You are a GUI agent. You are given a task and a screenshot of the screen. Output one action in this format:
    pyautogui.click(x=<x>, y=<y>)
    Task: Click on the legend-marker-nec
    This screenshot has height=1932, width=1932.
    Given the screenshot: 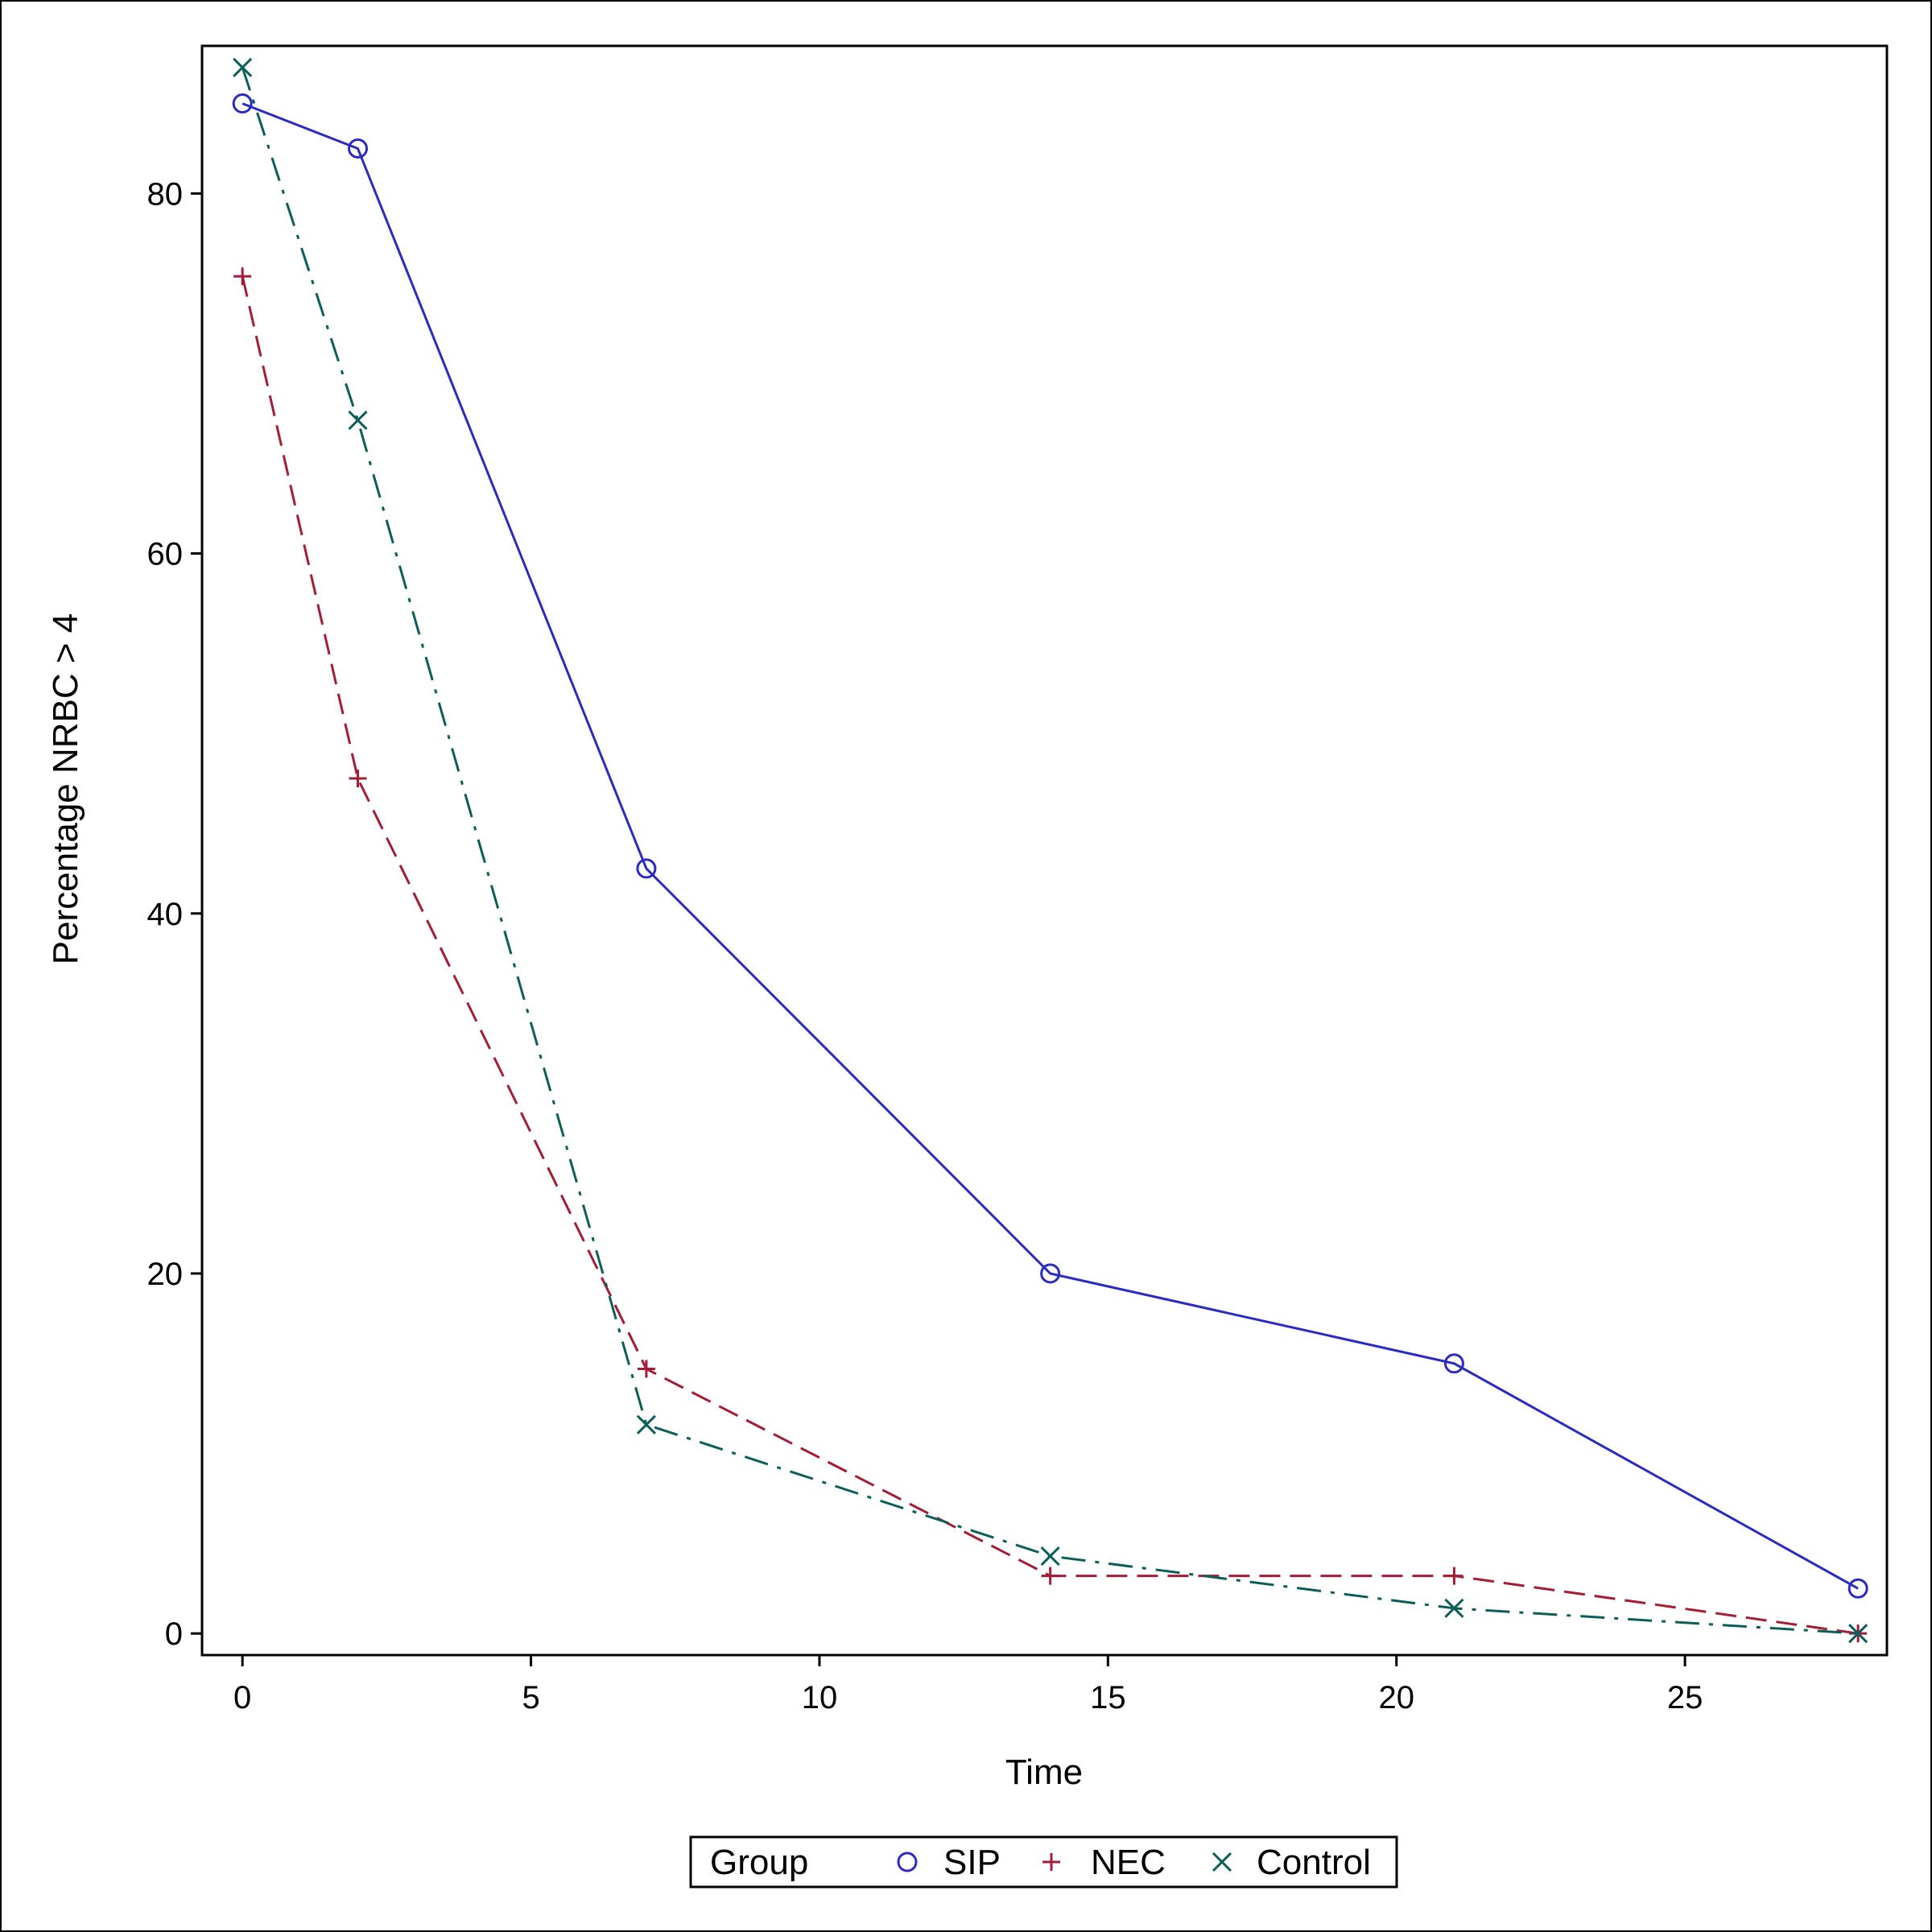 What is the action you would take?
    pyautogui.click(x=1051, y=1862)
    